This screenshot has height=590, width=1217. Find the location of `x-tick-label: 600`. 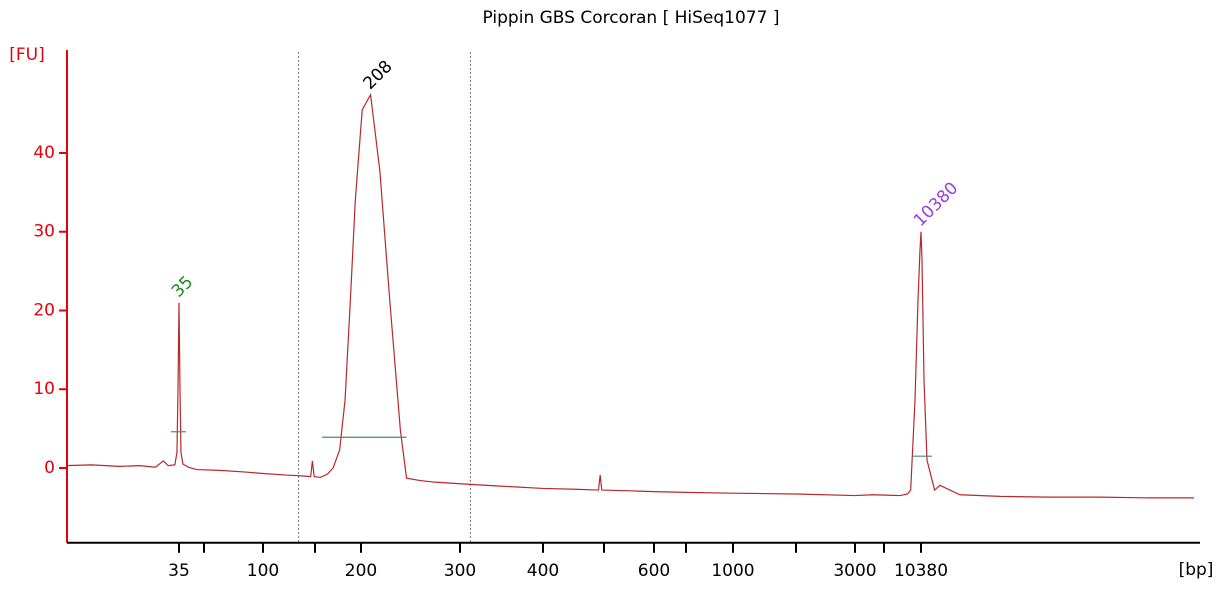

x-tick-label: 600 is located at coordinates (654, 571).